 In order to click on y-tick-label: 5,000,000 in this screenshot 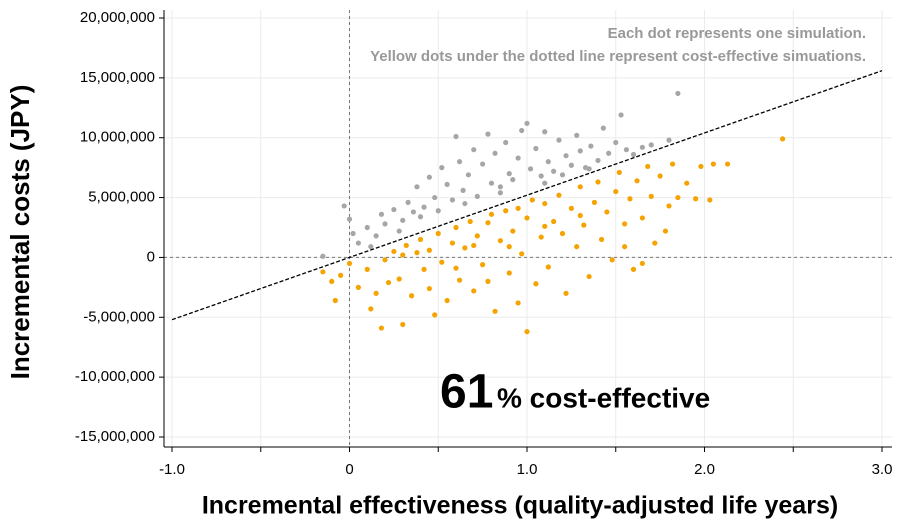, I will do `click(121, 197)`.